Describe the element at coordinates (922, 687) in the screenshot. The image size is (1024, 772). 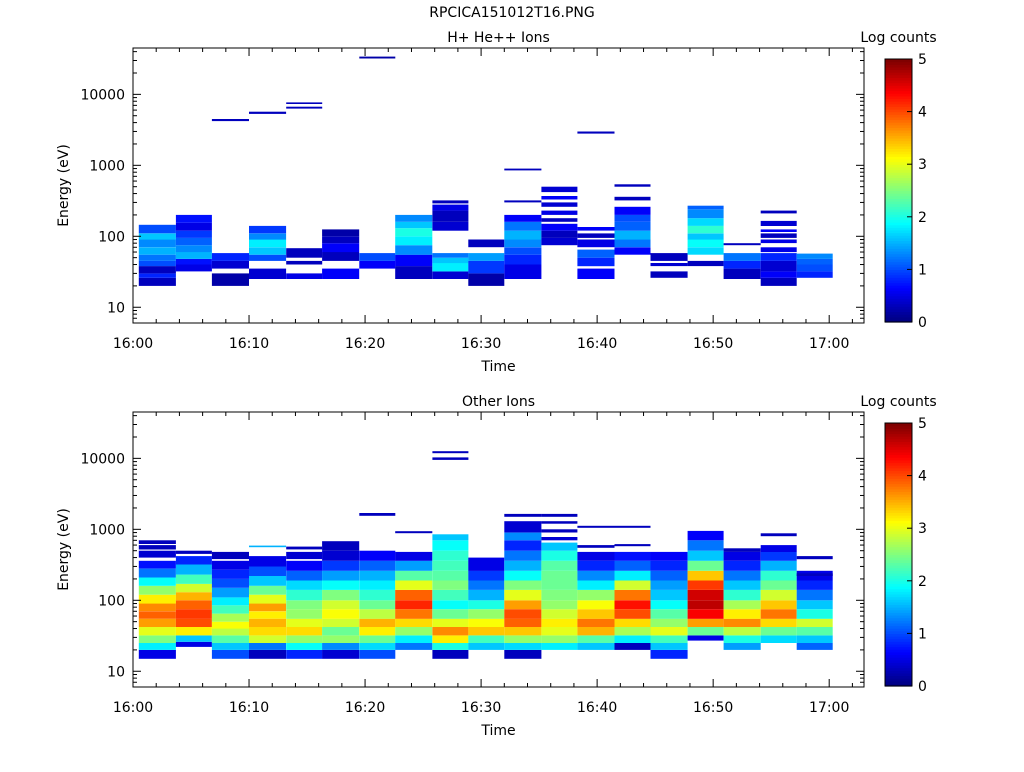
I see `colorbar-tick-label: 0` at that location.